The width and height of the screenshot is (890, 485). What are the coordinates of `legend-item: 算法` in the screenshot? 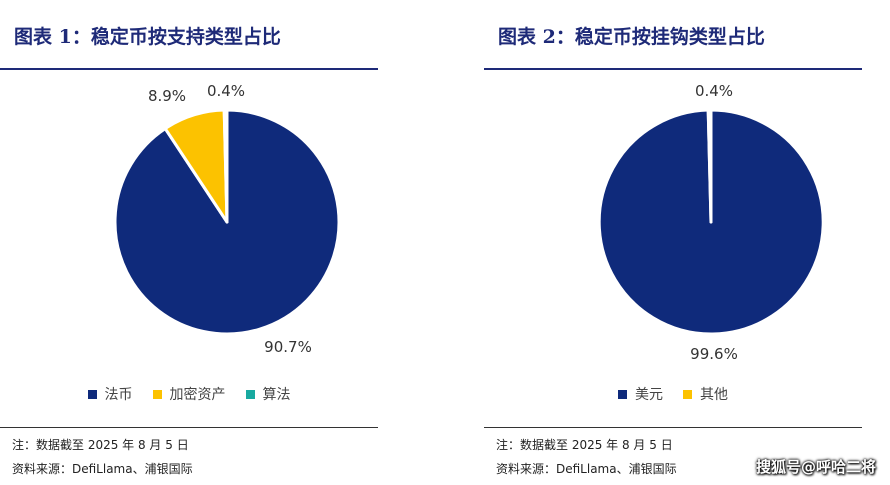 It's located at (268, 394).